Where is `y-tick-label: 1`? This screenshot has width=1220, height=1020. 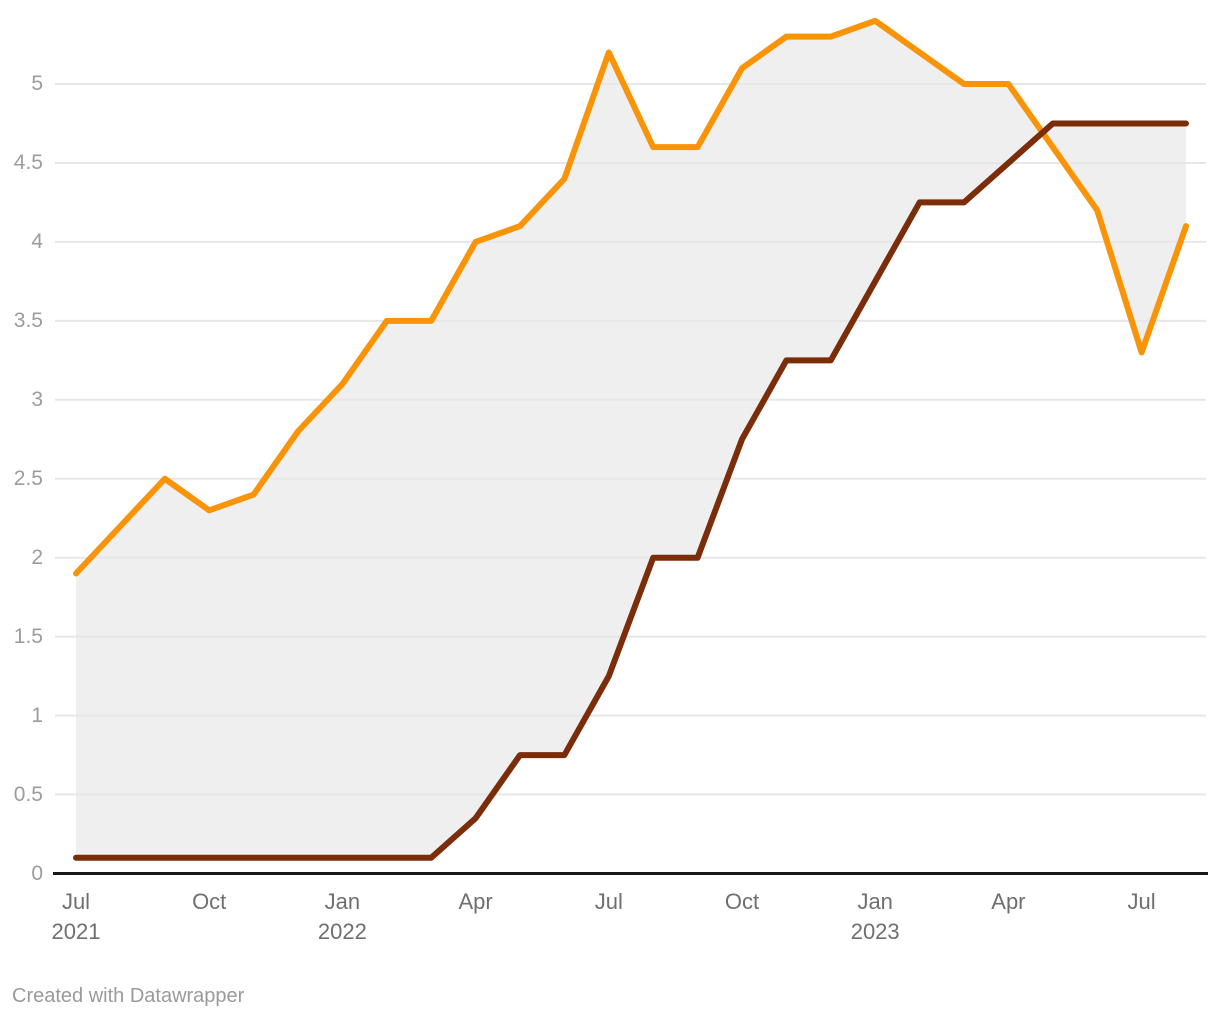
y-tick-label: 1 is located at coordinates (37, 715).